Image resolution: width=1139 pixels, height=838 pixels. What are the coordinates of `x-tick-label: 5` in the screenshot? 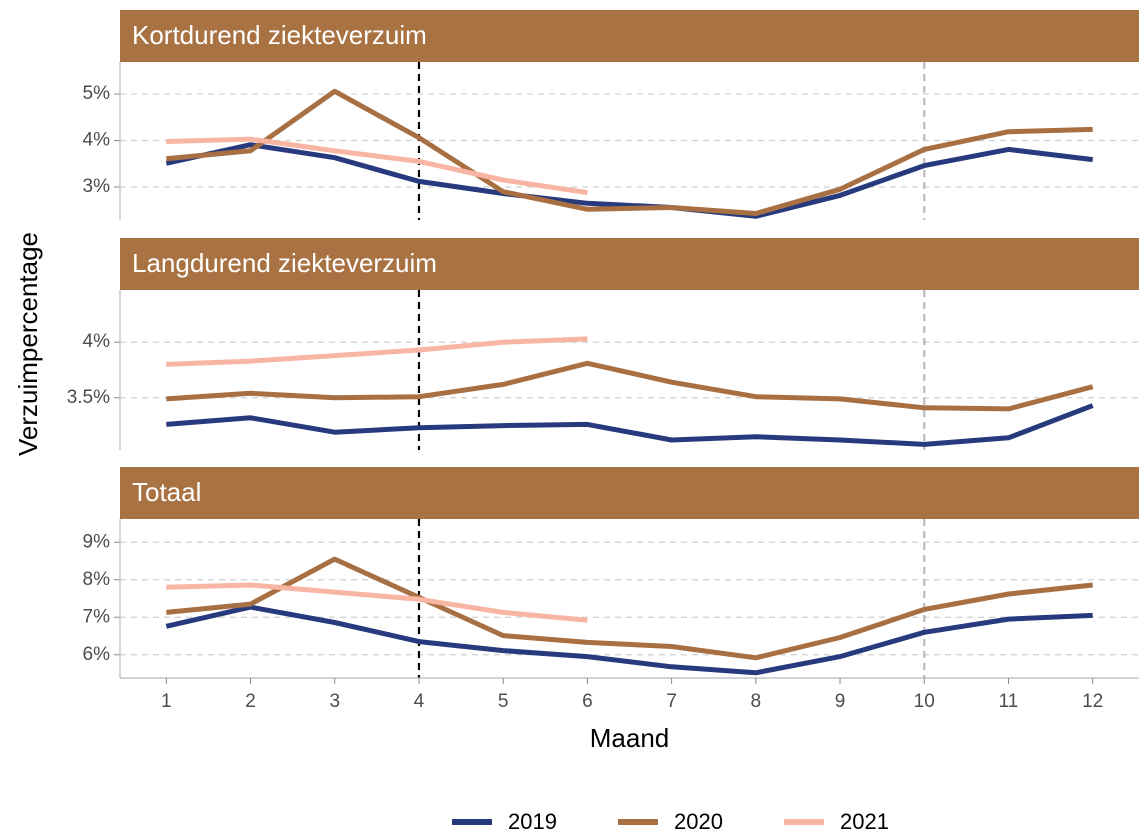 It's located at (503, 701).